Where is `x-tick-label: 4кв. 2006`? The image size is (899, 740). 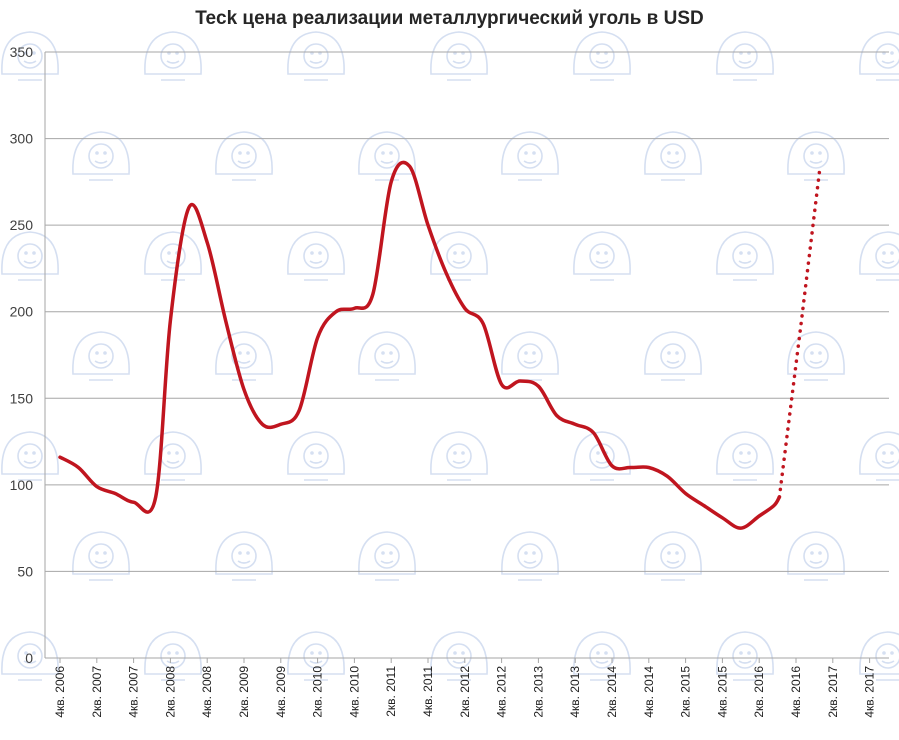
x-tick-label: 4кв. 2006 is located at coordinates (60, 692).